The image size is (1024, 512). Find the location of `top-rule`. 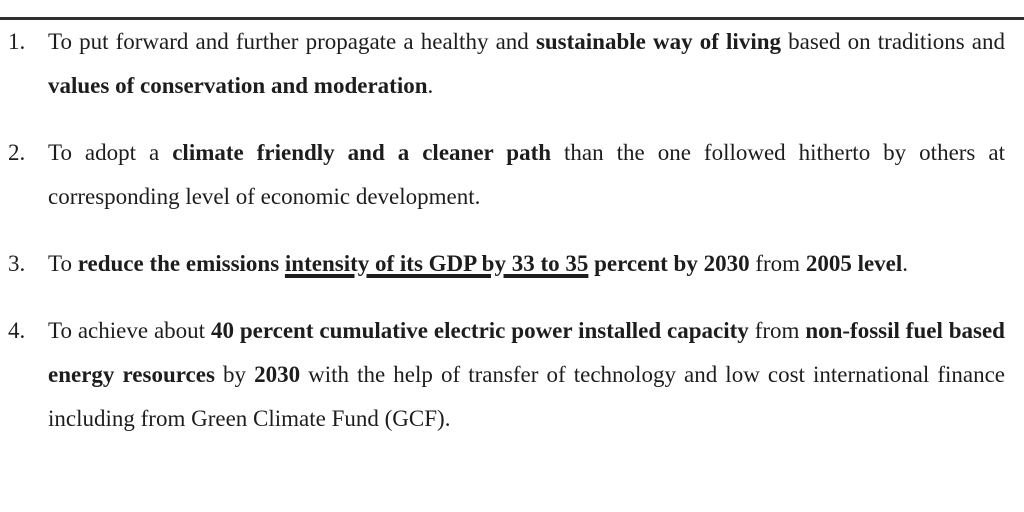

top-rule is located at coordinates (512, 18).